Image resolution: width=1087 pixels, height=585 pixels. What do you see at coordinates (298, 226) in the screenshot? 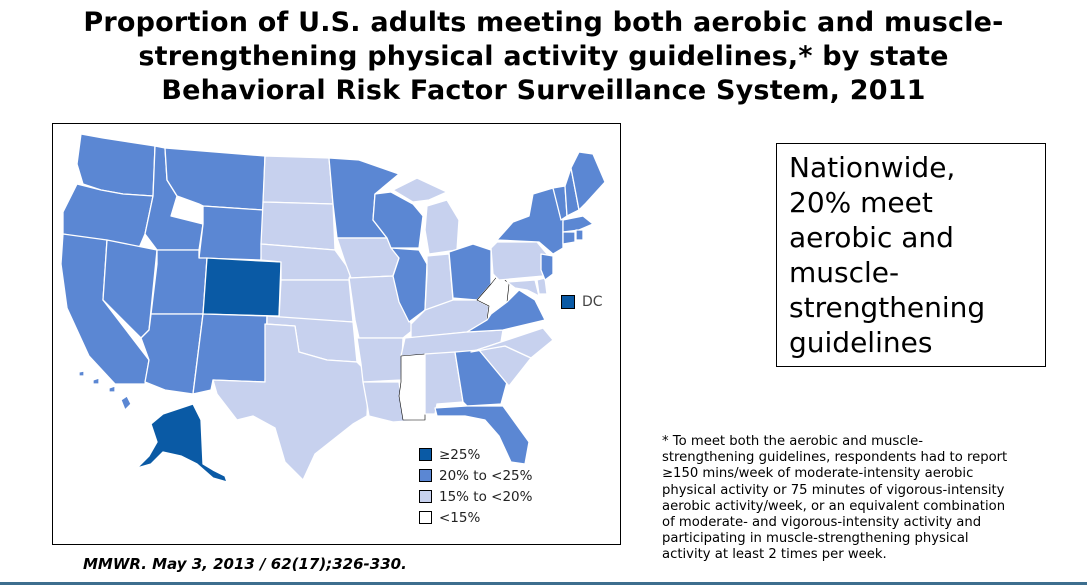
I see `state-south-dakota` at bounding box center [298, 226].